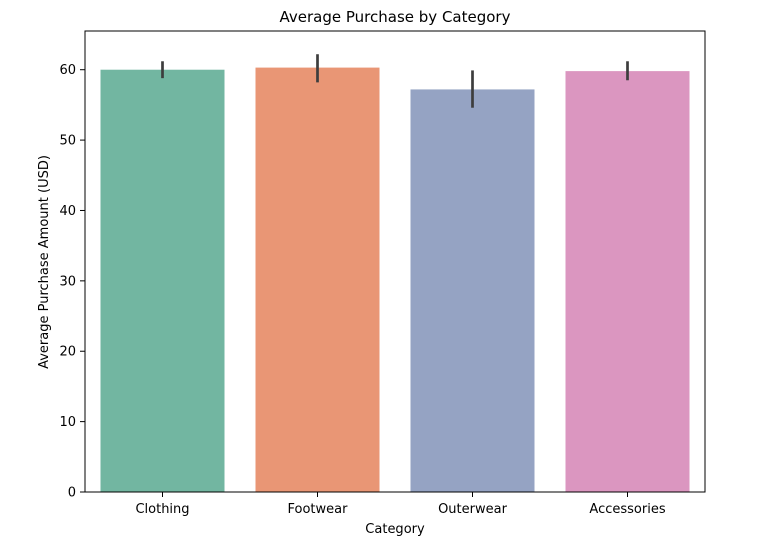 The height and width of the screenshot is (544, 758). What do you see at coordinates (67, 141) in the screenshot?
I see `y-tick-label: 50` at bounding box center [67, 141].